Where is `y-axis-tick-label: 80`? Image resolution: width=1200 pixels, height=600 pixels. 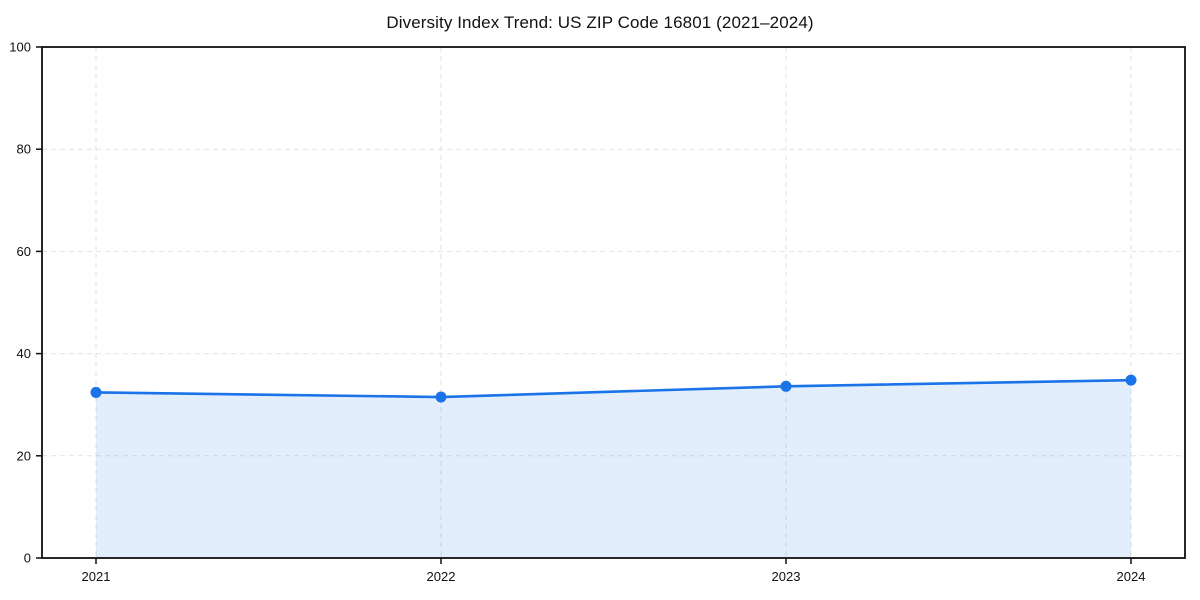 y-axis-tick-label: 80 is located at coordinates (24, 149).